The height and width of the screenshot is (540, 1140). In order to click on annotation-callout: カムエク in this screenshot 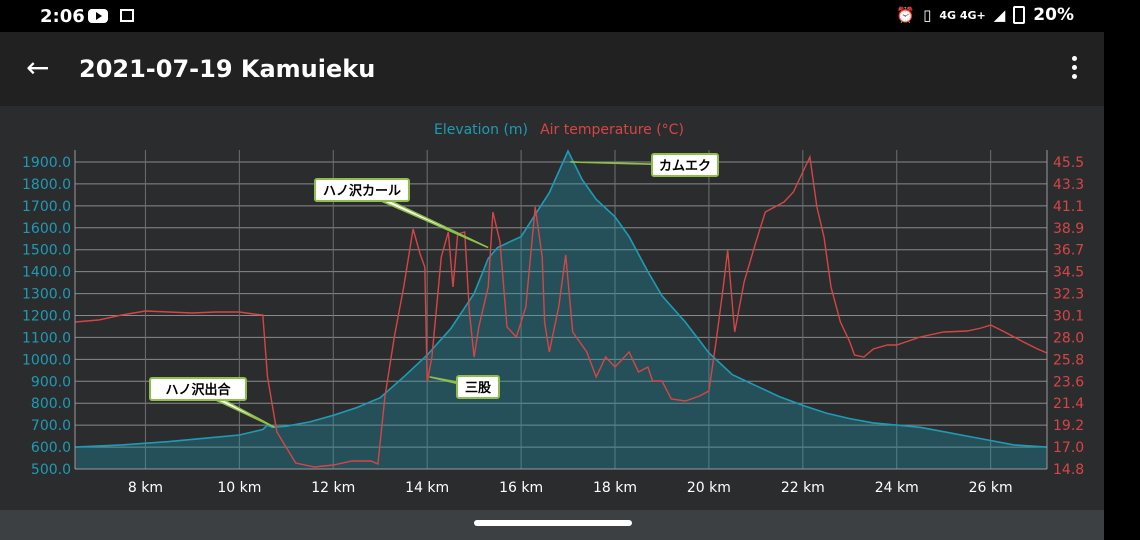, I will do `click(644, 165)`.